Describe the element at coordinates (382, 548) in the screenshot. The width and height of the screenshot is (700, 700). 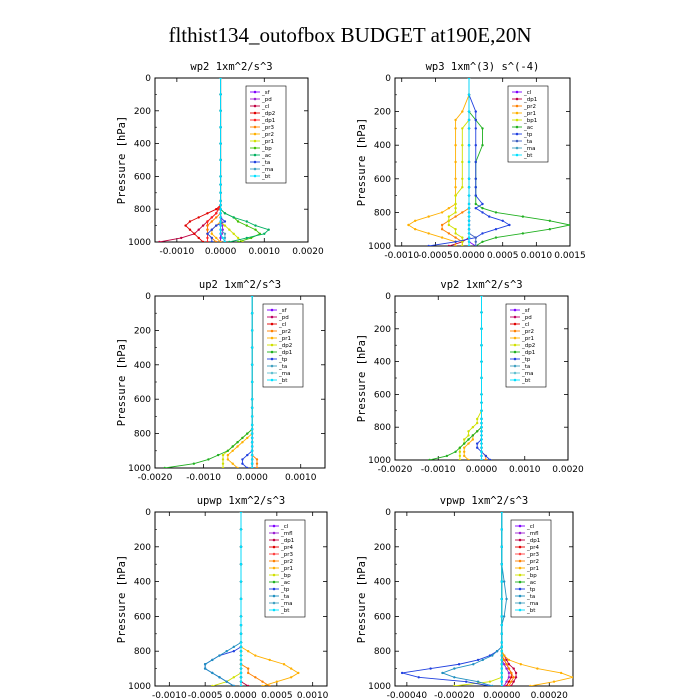
I see `y-tick-label: 200` at that location.